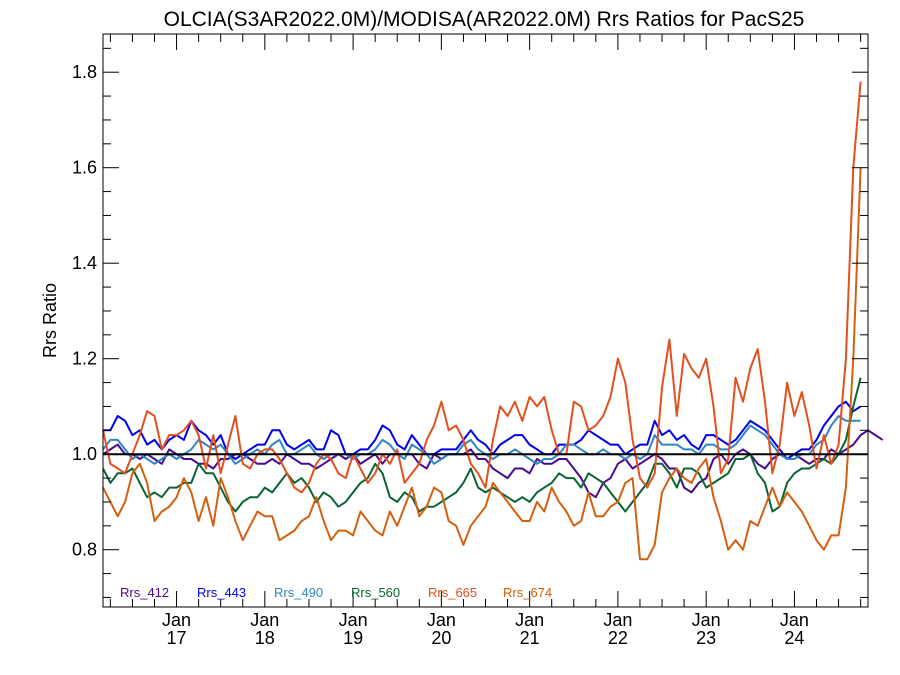 Image resolution: width=900 pixels, height=675 pixels. What do you see at coordinates (50, 320) in the screenshot?
I see `y-axis-label: Rrs Ratio` at bounding box center [50, 320].